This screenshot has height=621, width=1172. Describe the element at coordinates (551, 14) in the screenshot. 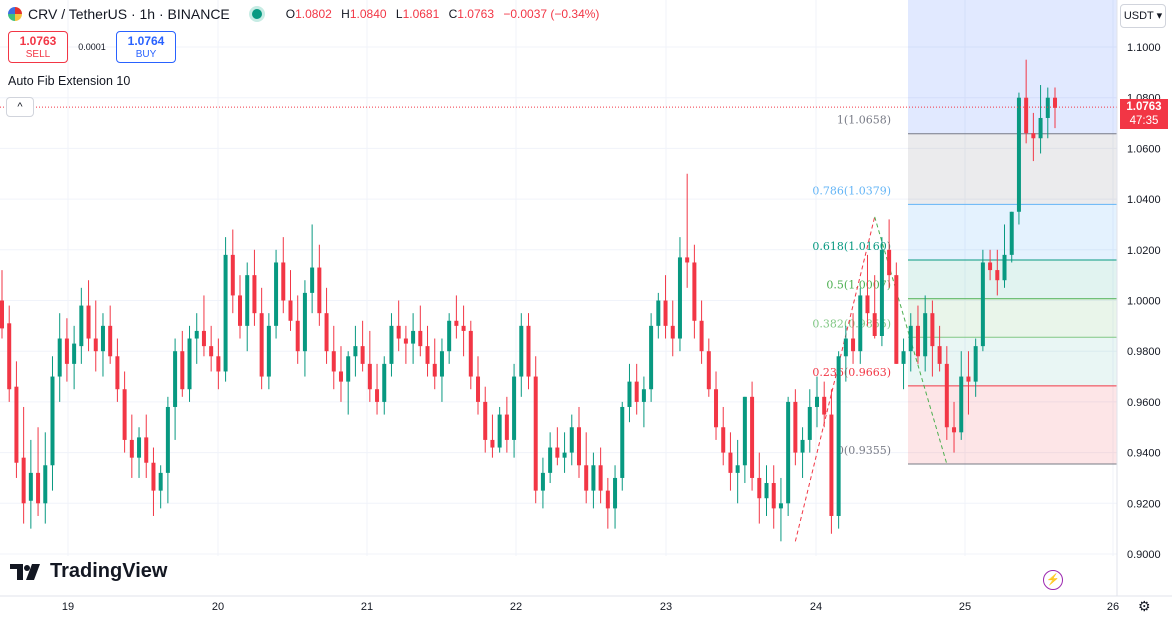

I see `price-change: −0.0037 (−0.34%)` at that location.